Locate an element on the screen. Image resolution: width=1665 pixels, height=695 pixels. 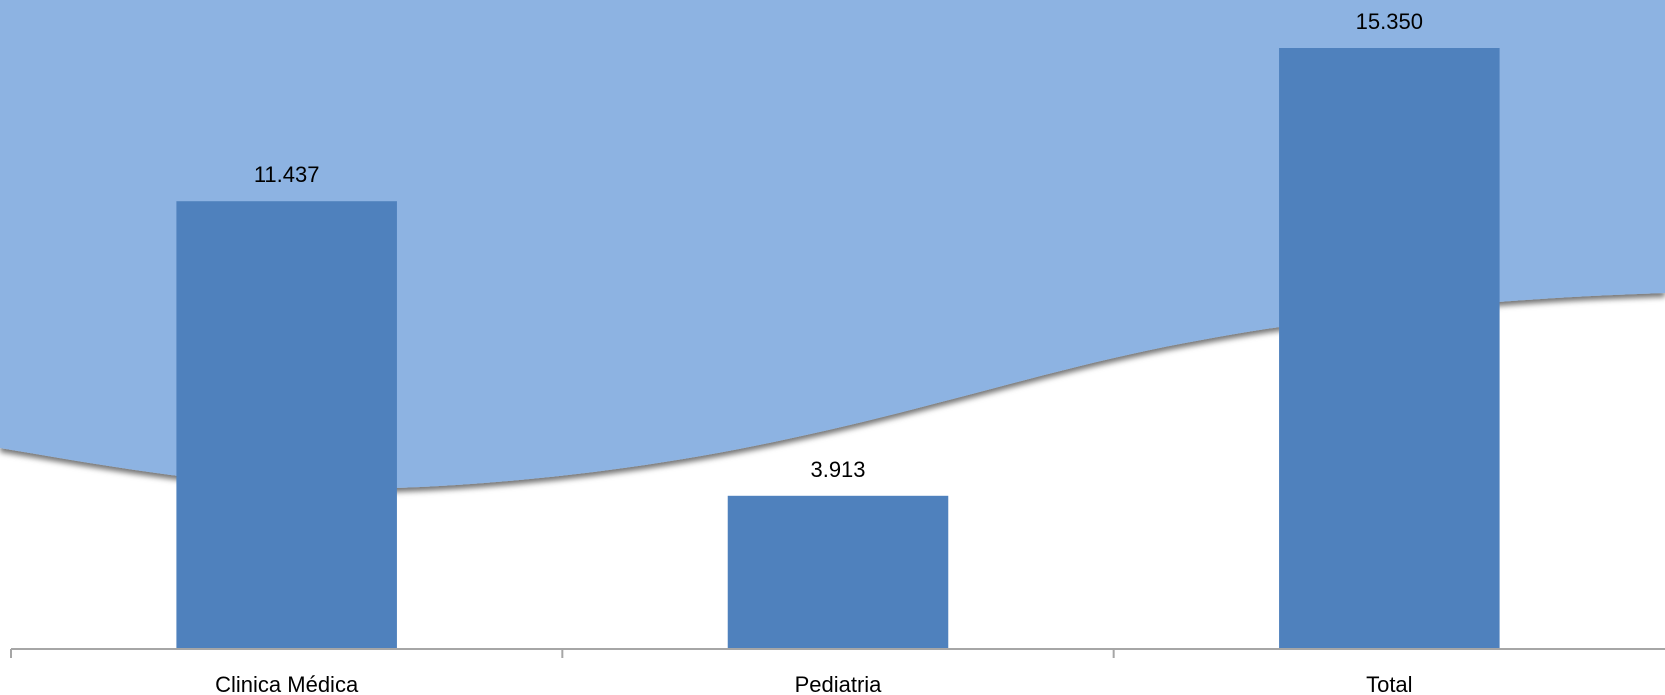
data-label-1: 3.913 is located at coordinates (837, 469).